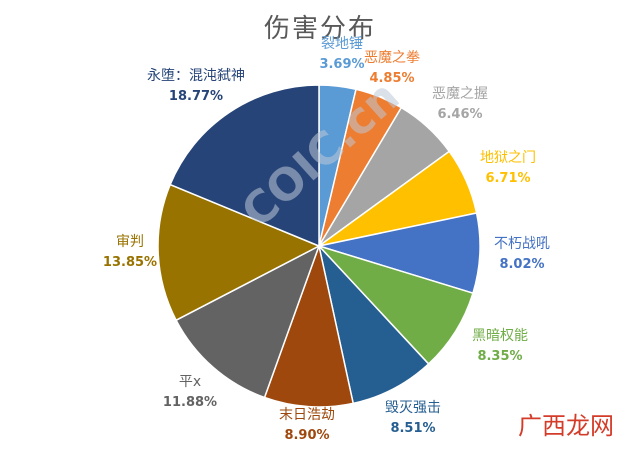 The image size is (640, 452). What do you see at coordinates (391, 78) in the screenshot?
I see `slice-percent-label: 4.85%` at bounding box center [391, 78].